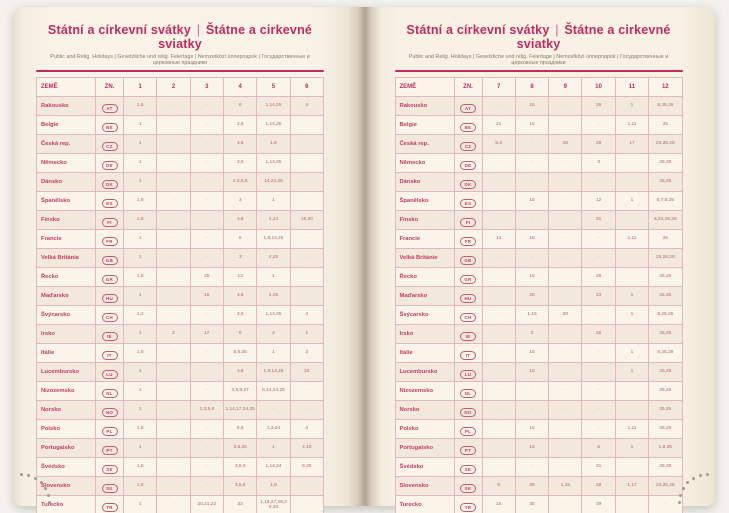 This screenshot has height=513, width=729. I want to click on holiday-dates-cell: 1,11, so click(632, 429).